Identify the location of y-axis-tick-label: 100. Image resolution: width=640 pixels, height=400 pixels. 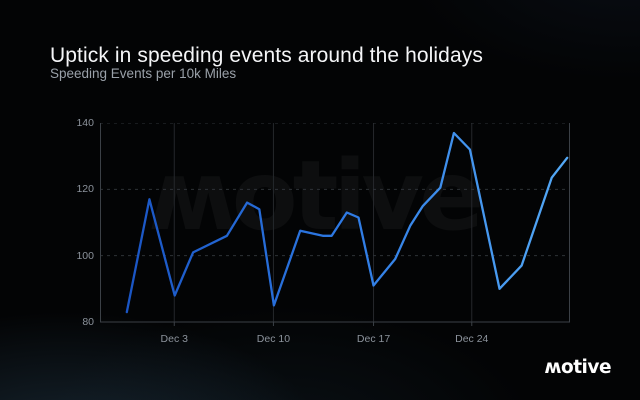
(85, 255).